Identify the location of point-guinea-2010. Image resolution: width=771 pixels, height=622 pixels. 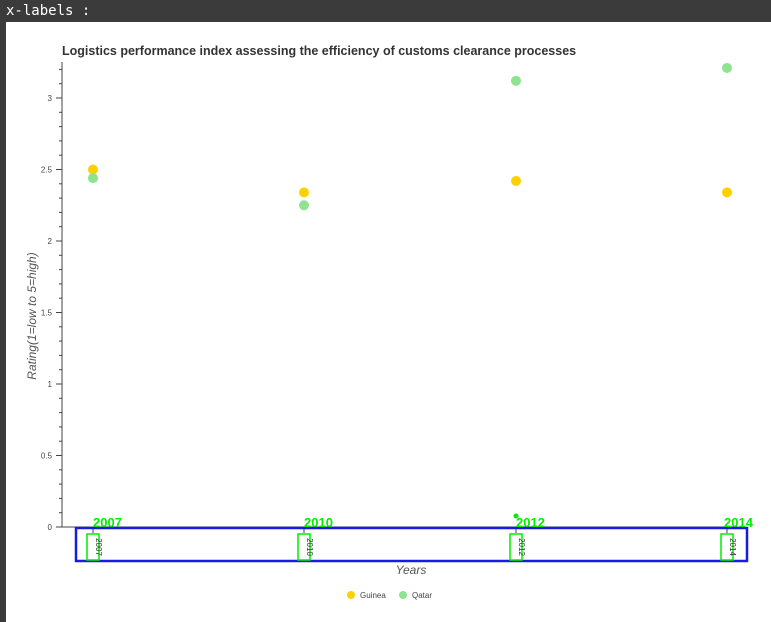
(304, 192).